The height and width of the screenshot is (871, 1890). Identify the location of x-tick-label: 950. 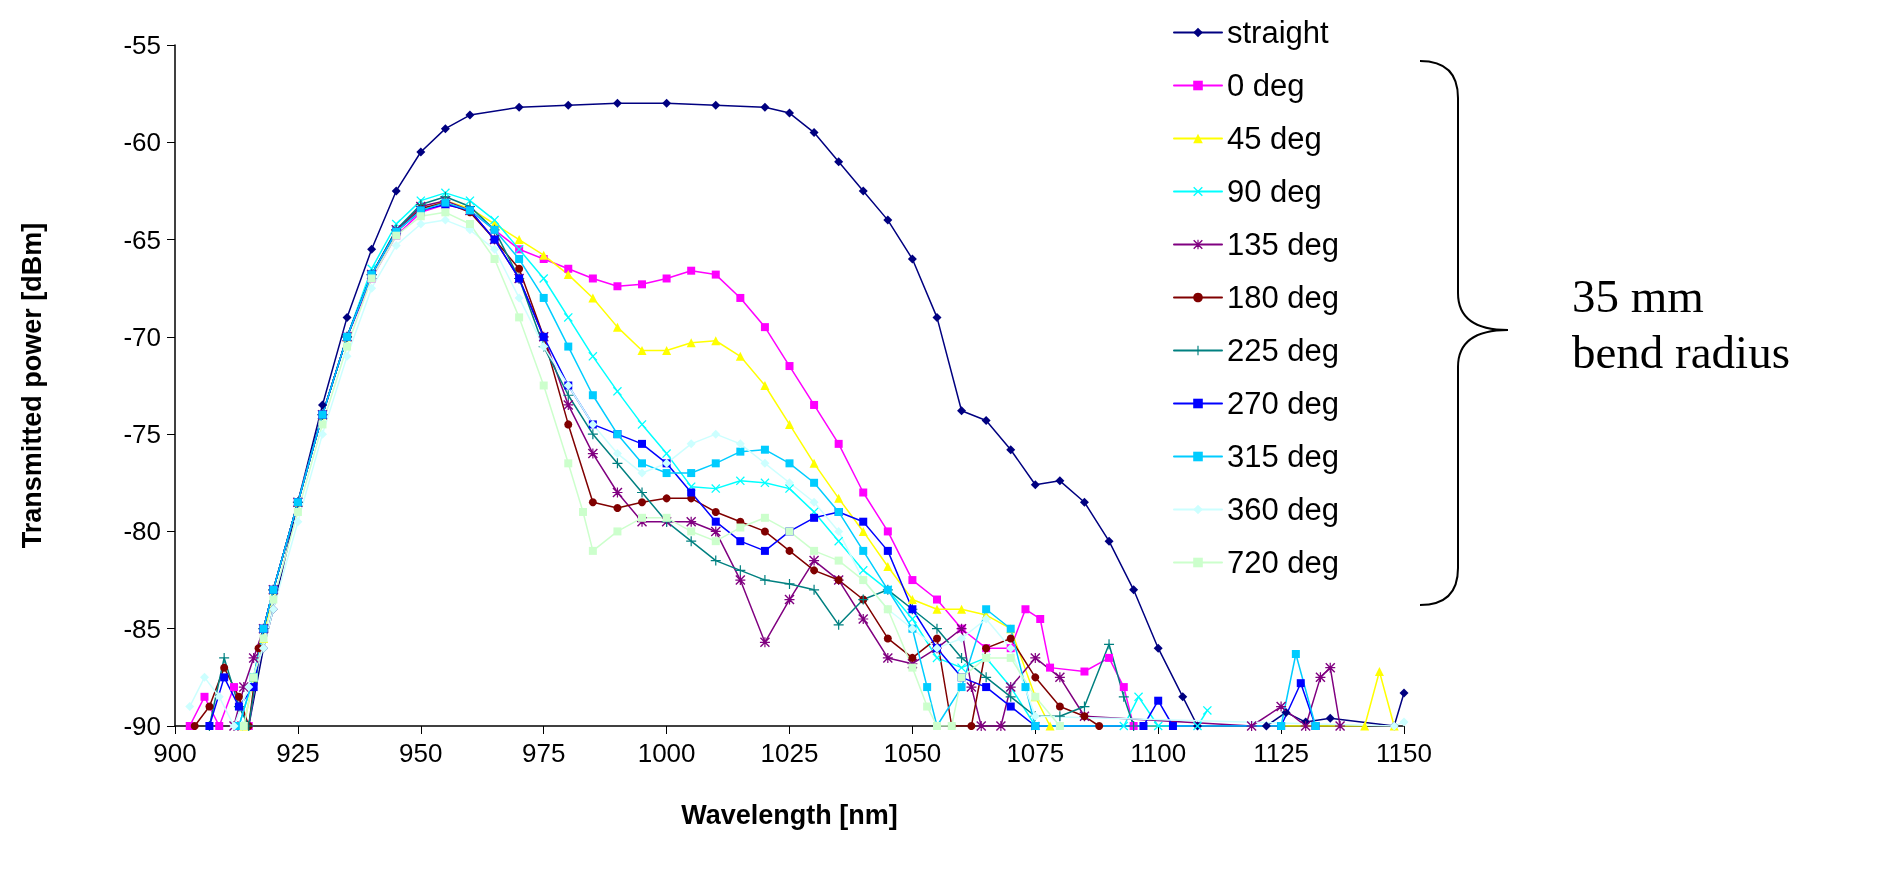
(421, 753).